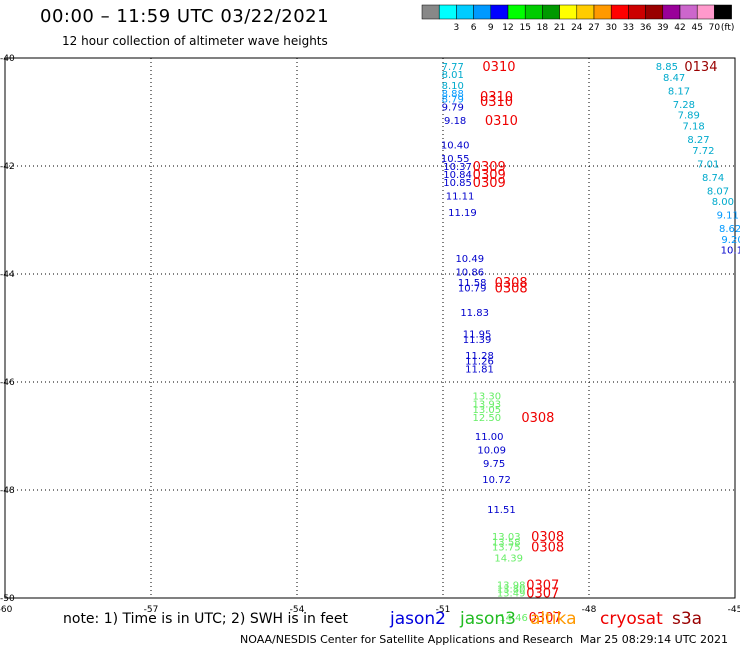 This screenshot has width=740, height=650. I want to click on wave-height-point: 8.62, so click(729, 229).